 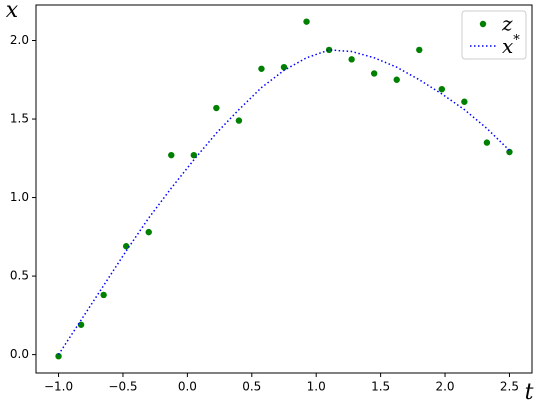 What do you see at coordinates (19, 354) in the screenshot?
I see `y-tick-label: 0.0` at bounding box center [19, 354].